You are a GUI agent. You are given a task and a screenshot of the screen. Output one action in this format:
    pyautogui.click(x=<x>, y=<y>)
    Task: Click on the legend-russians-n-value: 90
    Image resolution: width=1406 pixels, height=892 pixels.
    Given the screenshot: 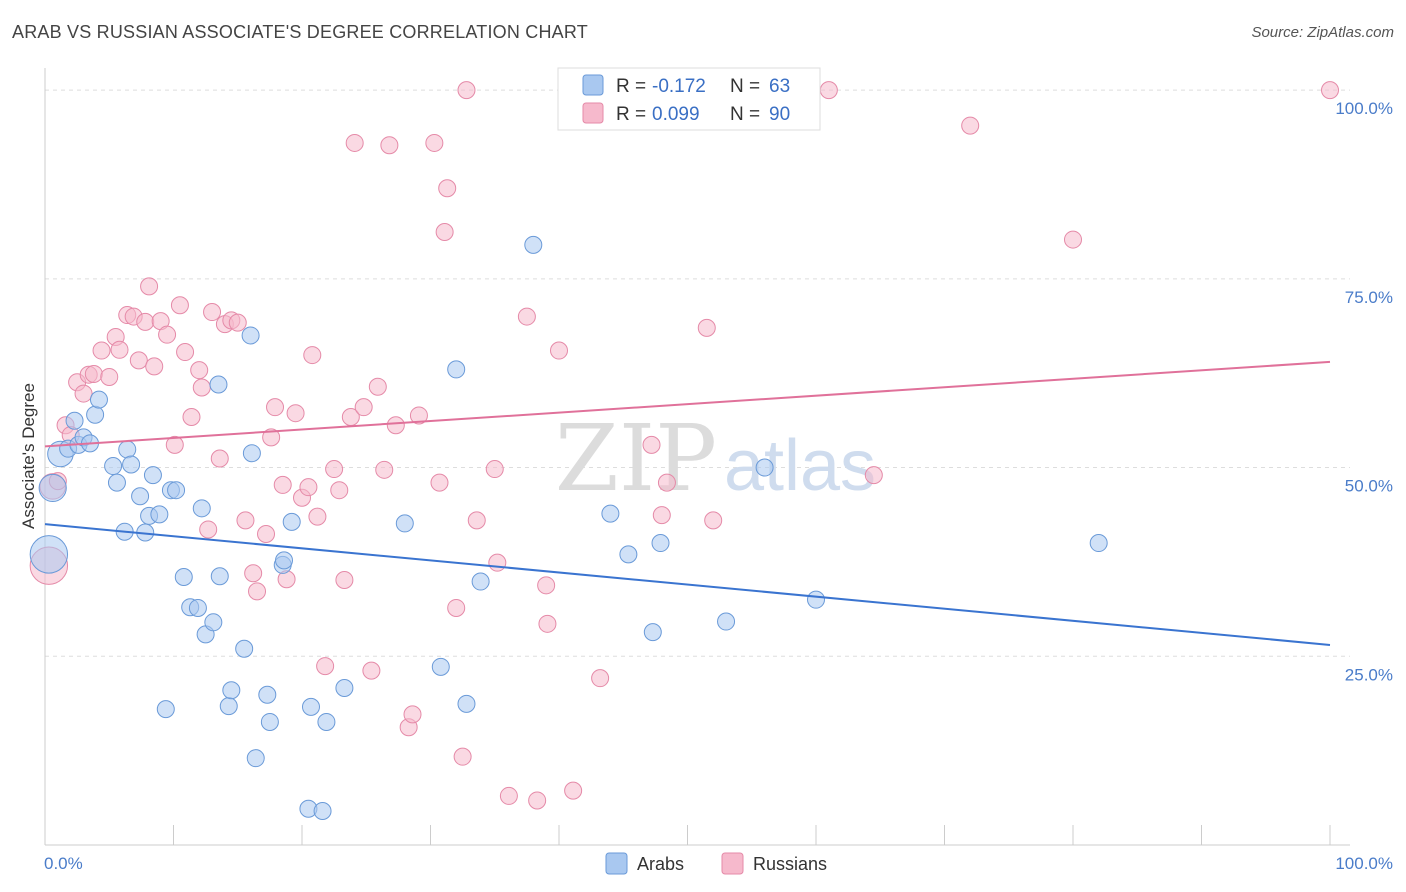 What is the action you would take?
    pyautogui.click(x=779, y=114)
    